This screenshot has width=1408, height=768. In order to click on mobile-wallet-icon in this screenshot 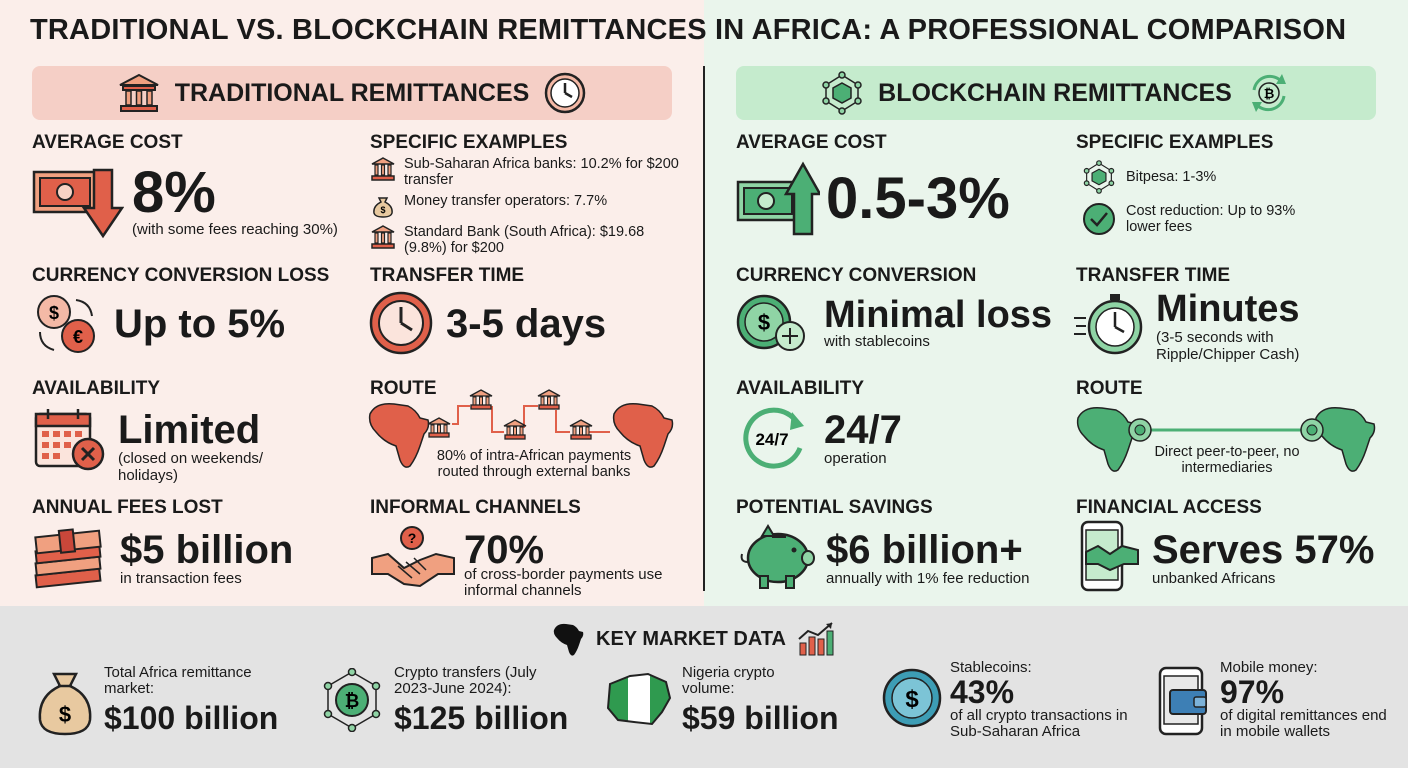, I will do `click(1182, 701)`.